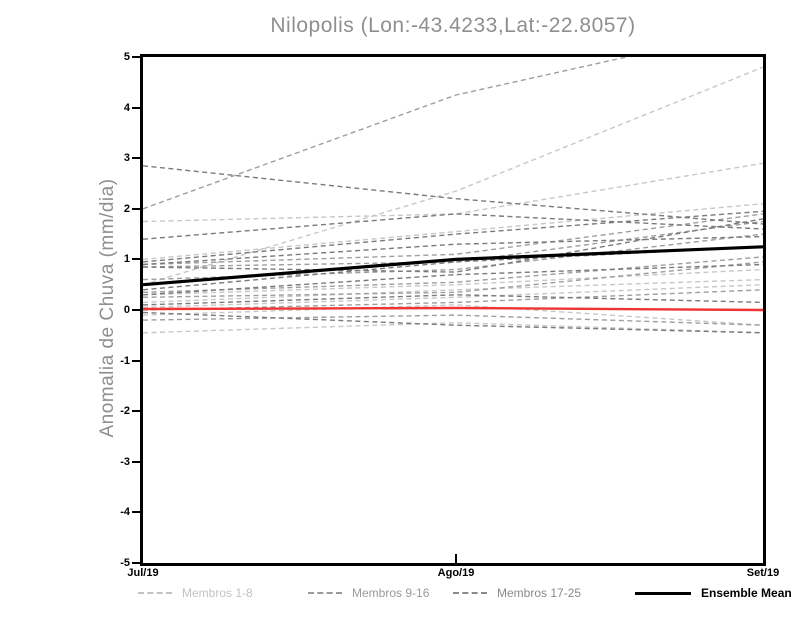 This screenshot has height=618, width=800. What do you see at coordinates (126, 310) in the screenshot?
I see `y-tick-label: 0` at bounding box center [126, 310].